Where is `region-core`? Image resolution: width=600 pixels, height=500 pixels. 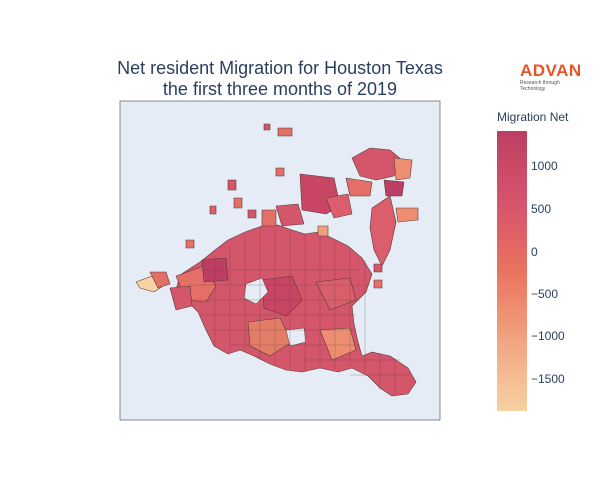 region-core is located at coordinates (296, 310).